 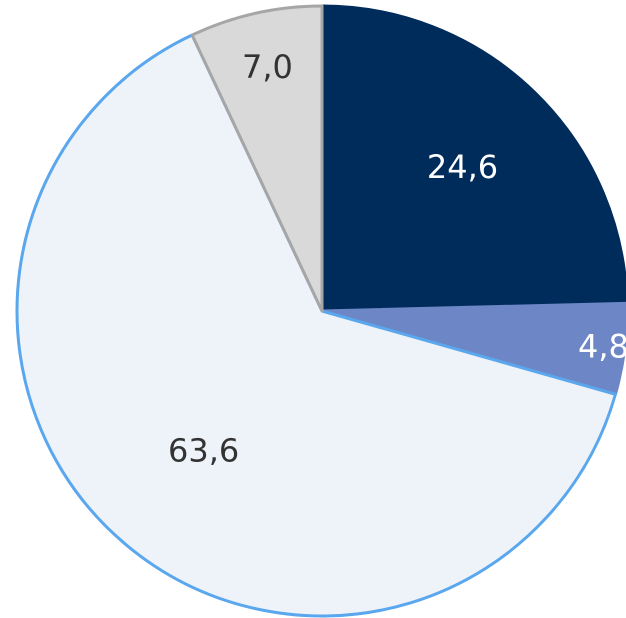 What do you see at coordinates (203, 451) in the screenshot?
I see `slice-label-2: 63,6` at bounding box center [203, 451].